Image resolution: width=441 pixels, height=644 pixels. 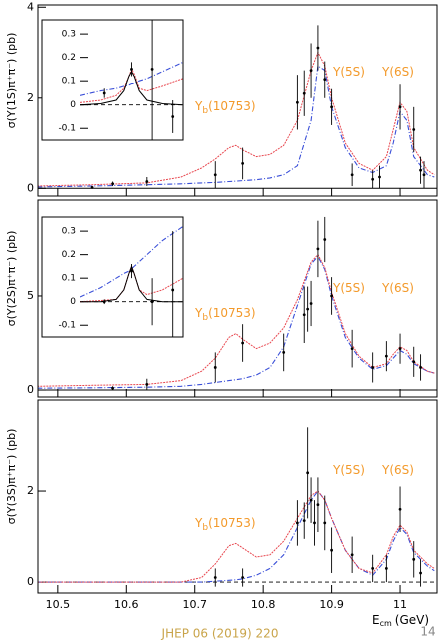 What do you see at coordinates (30, 6) in the screenshot?
I see `y-tick-label: 4` at bounding box center [30, 6].